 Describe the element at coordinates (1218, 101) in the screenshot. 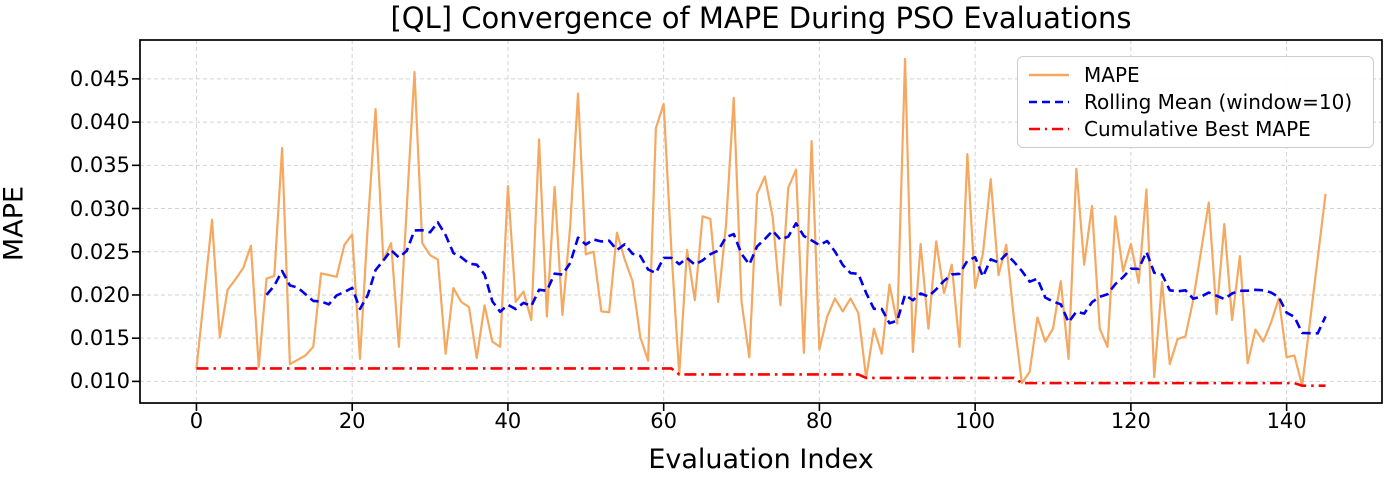

I see `legend-label-rolling-mean: Rolling Mean (window=10)` at that location.